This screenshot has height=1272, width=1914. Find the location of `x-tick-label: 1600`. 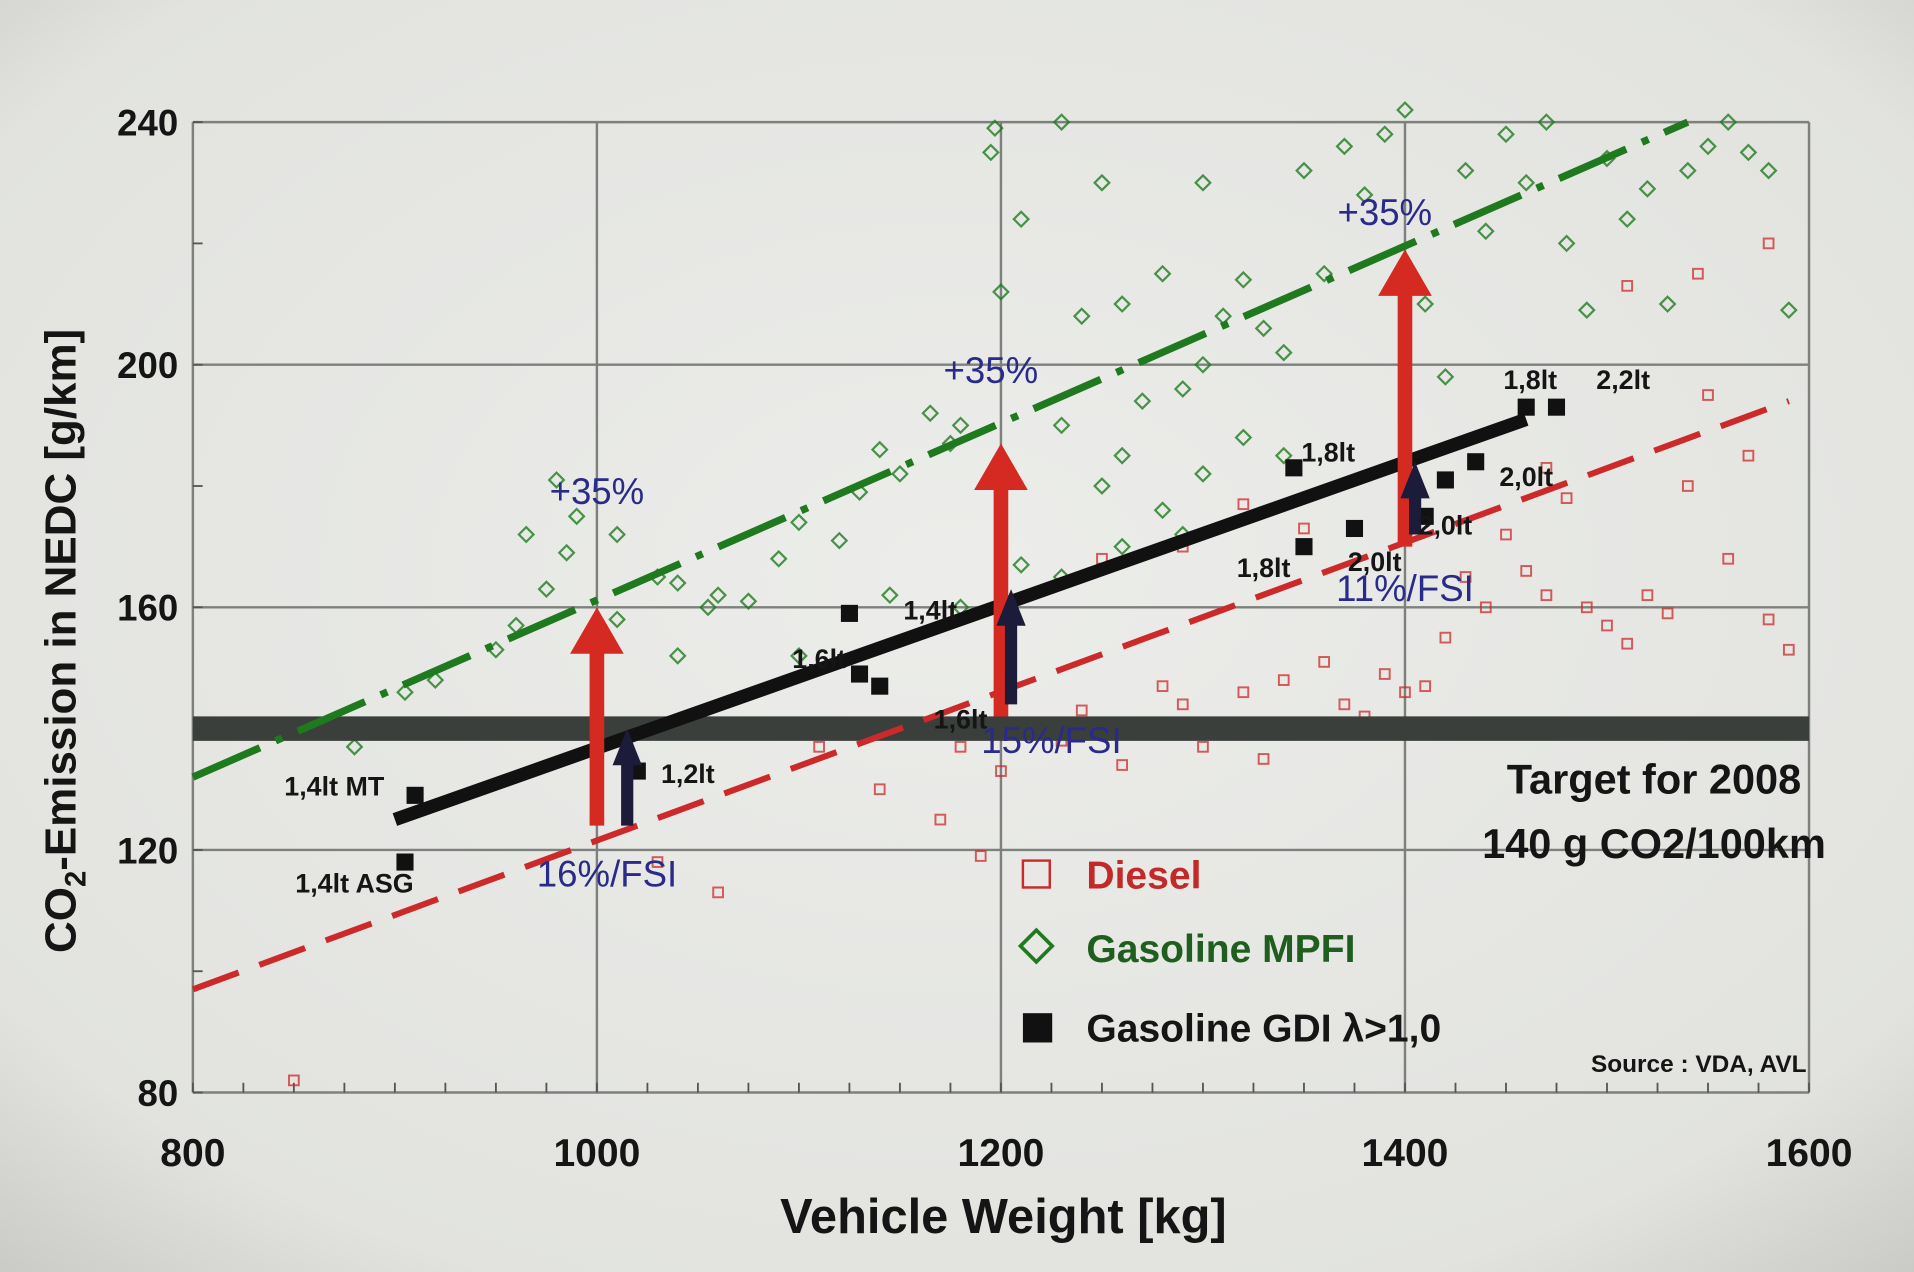

x-tick-label: 1600 is located at coordinates (1809, 1153).